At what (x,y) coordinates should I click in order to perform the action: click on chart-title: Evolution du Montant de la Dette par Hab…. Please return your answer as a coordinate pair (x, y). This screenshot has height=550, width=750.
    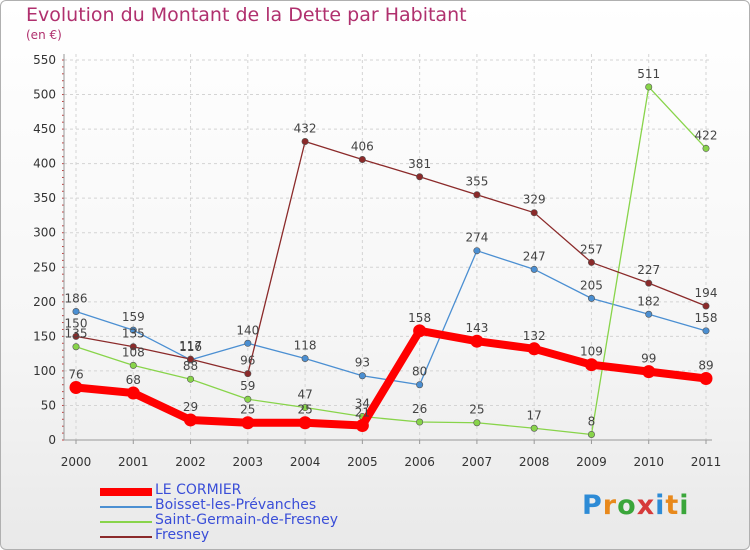
    Looking at the image, I should click on (246, 15).